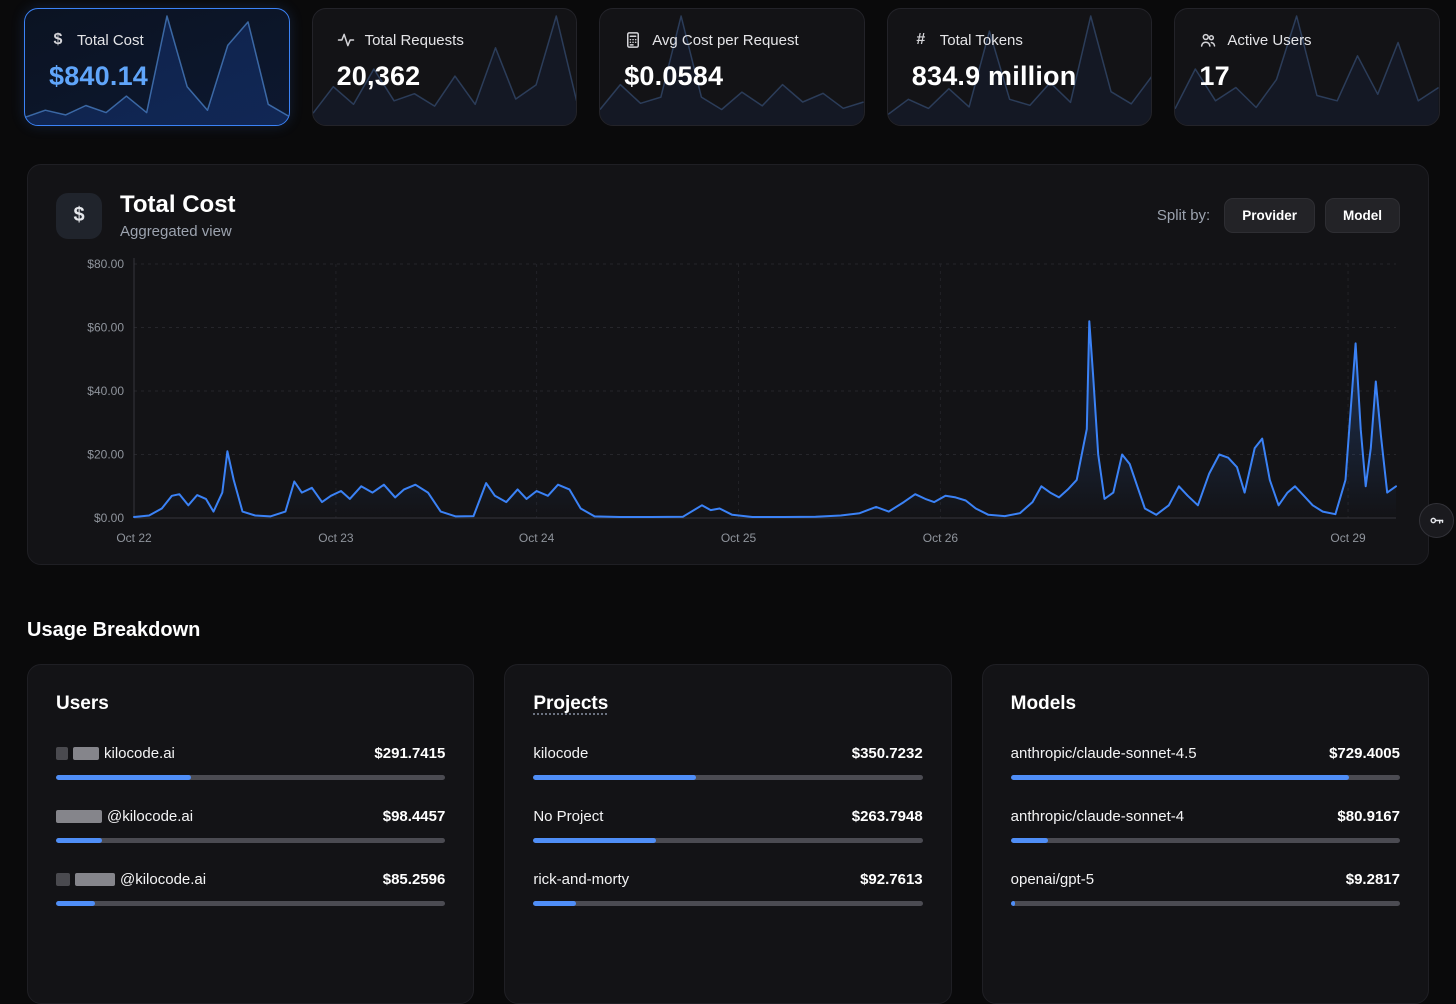 This screenshot has height=1004, width=1456. Describe the element at coordinates (581, 879) in the screenshot. I see `row-label: rick-and-morty` at that location.